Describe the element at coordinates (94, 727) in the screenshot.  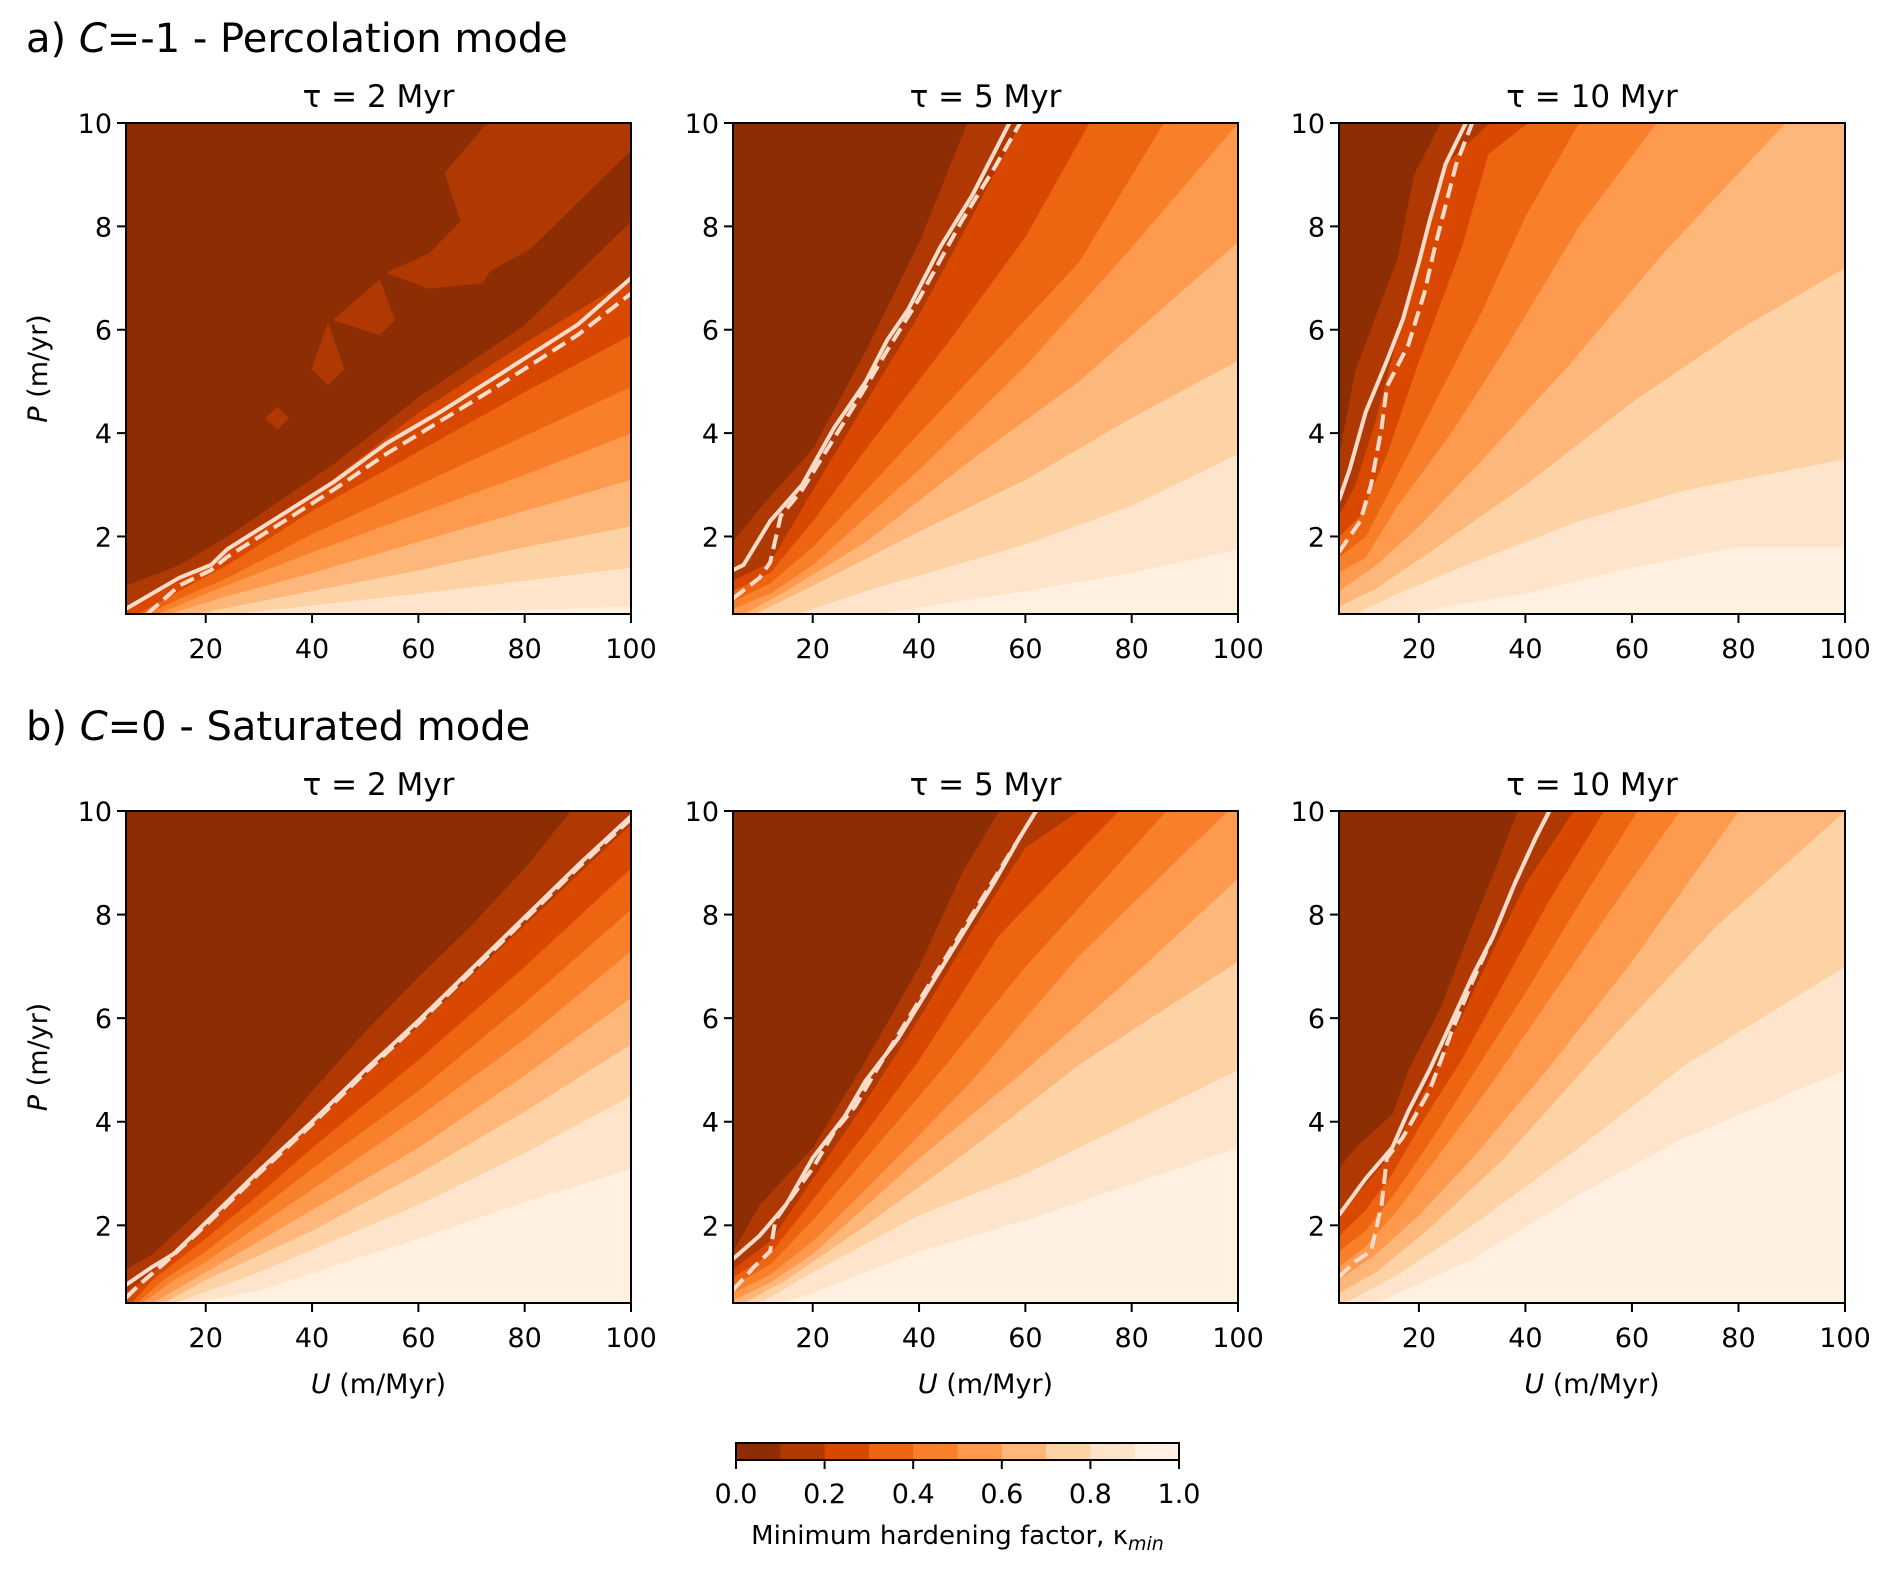
I see `row-title-var: C` at that location.